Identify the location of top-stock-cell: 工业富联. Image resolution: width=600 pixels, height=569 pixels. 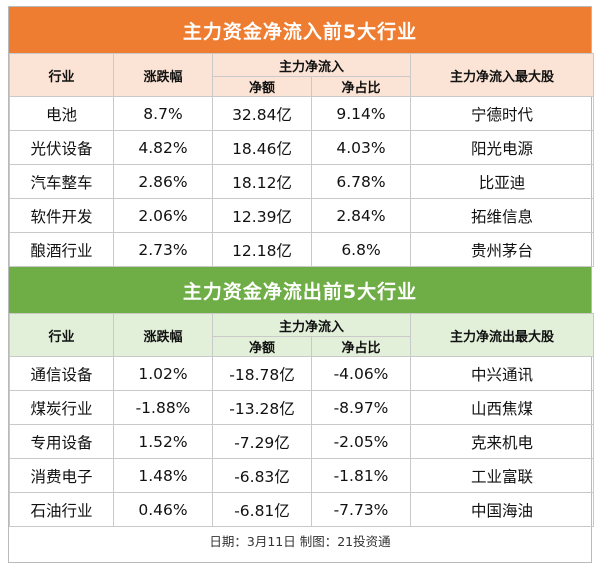
(502, 475).